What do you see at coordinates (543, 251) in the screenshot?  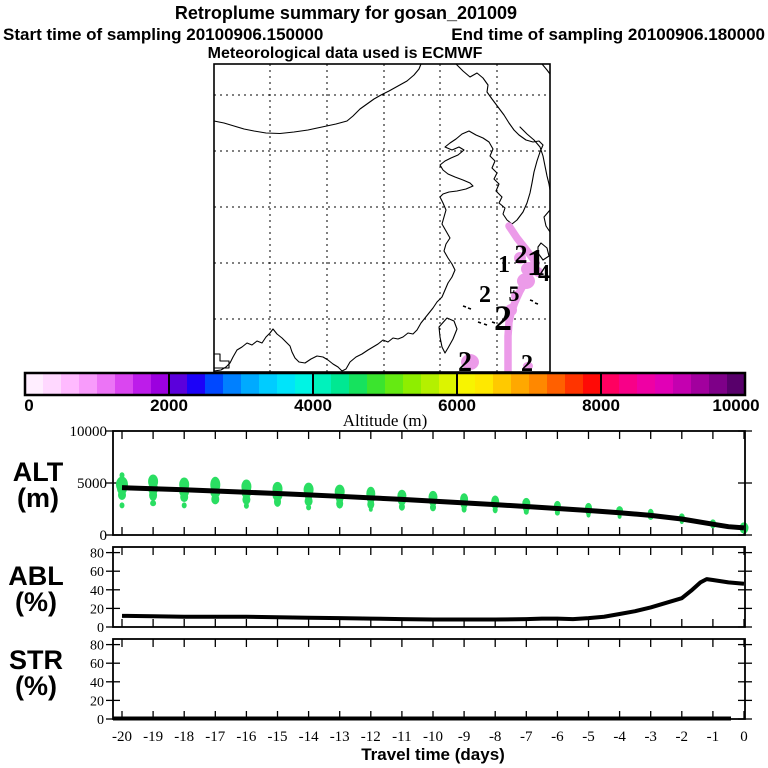 I see `island-kyushu` at bounding box center [543, 251].